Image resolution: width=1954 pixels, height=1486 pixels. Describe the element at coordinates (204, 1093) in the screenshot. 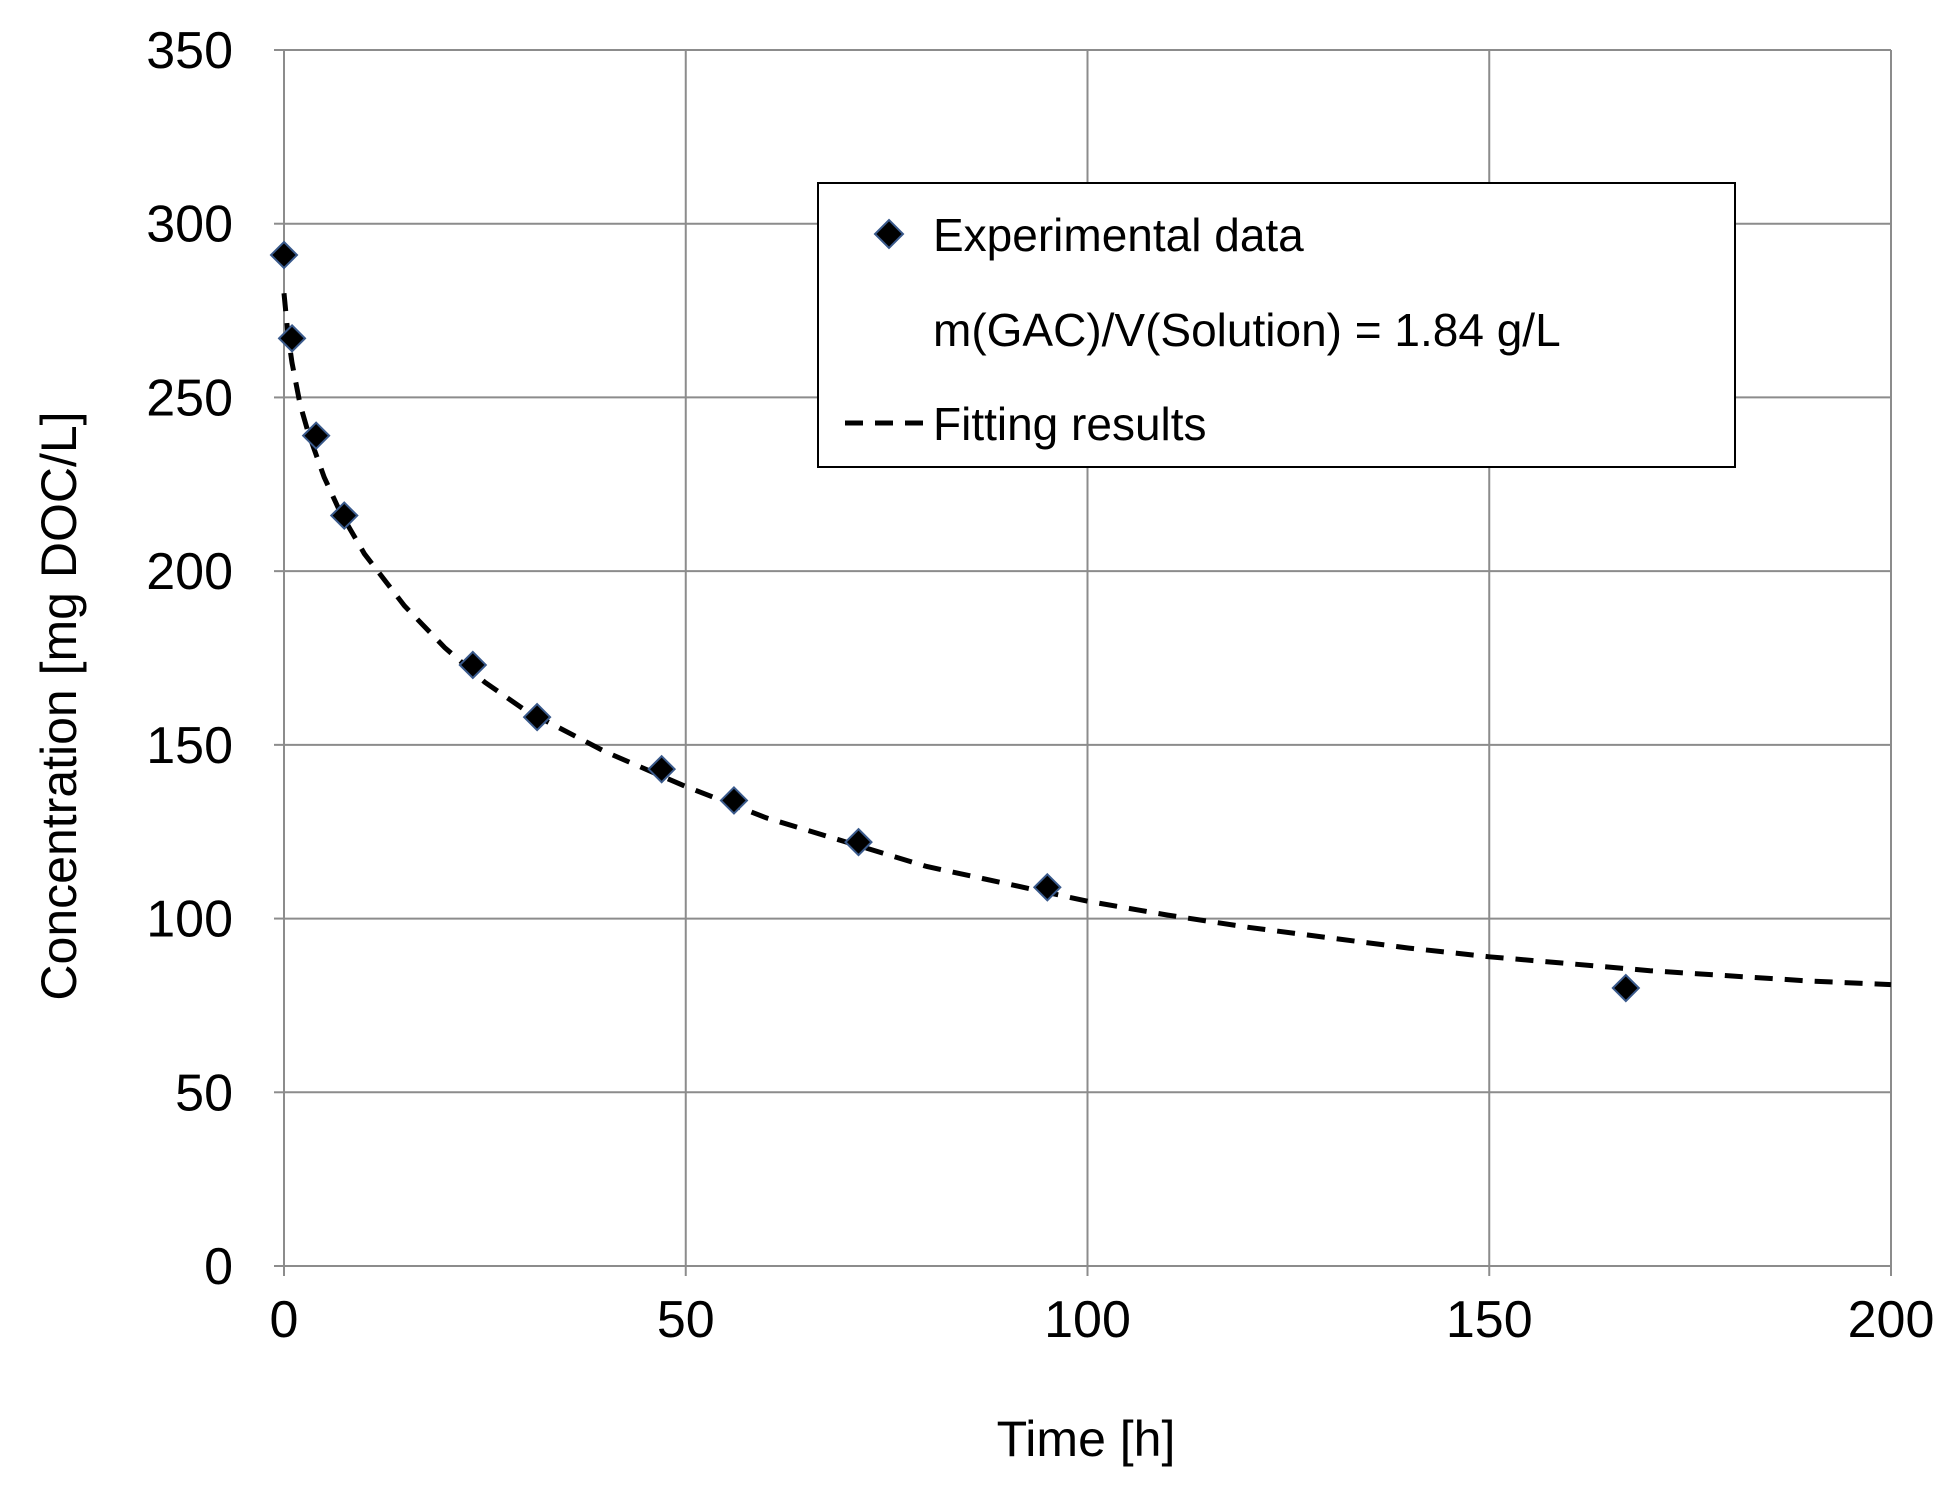

I see `y-tick-label: 50` at that location.